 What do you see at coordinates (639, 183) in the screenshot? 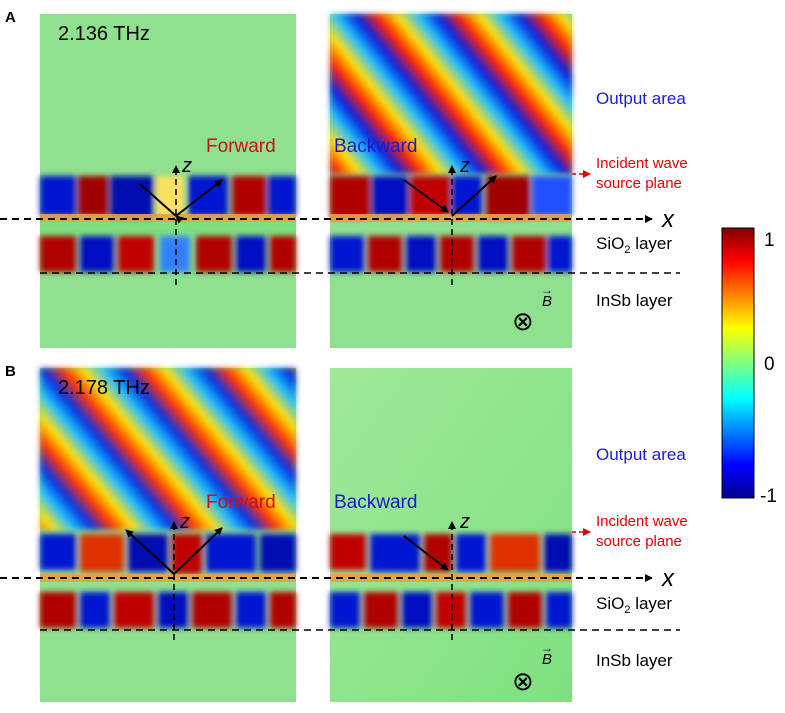
I see `incident-line2-a: source plane` at bounding box center [639, 183].